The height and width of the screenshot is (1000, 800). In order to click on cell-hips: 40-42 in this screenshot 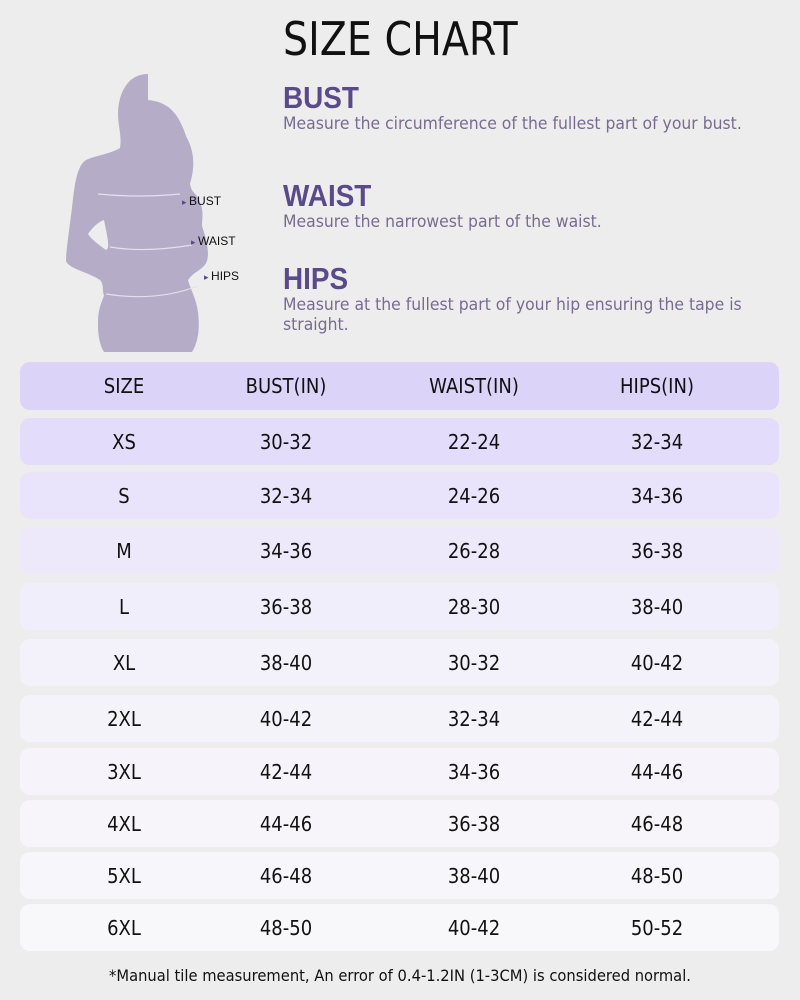, I will do `click(657, 662)`.